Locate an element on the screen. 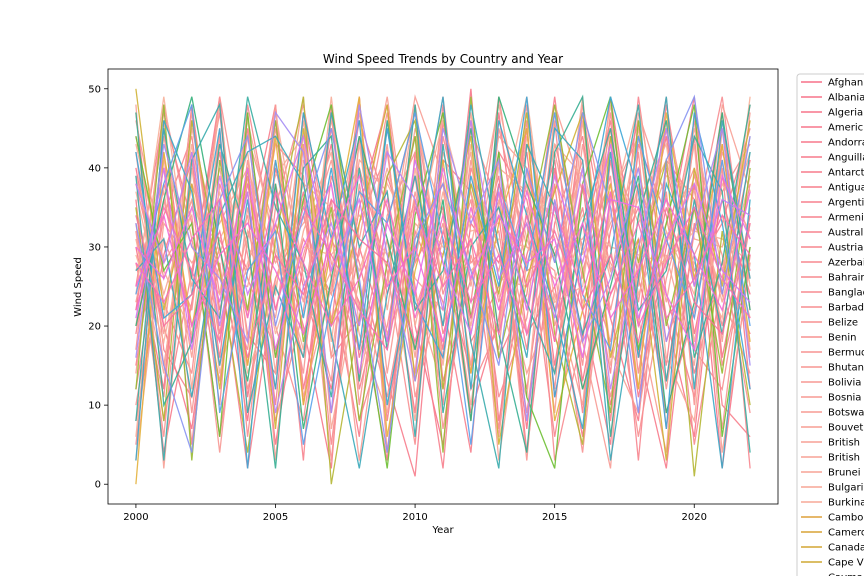  legend-label: Burkina is located at coordinates (846, 503).